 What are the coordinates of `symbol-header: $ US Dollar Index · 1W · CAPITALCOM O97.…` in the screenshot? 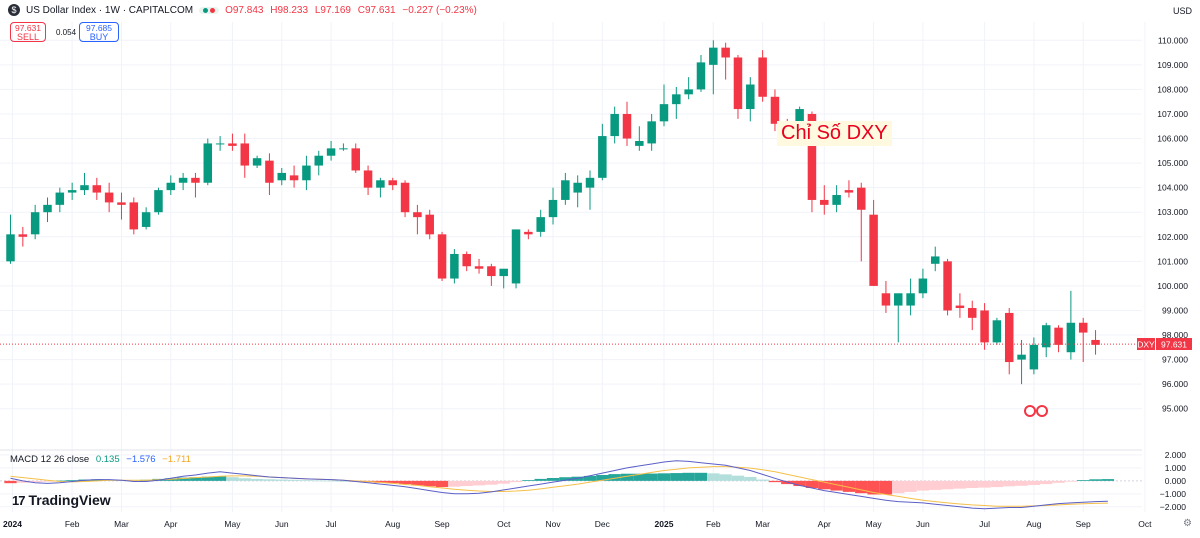 It's located at (244, 10).